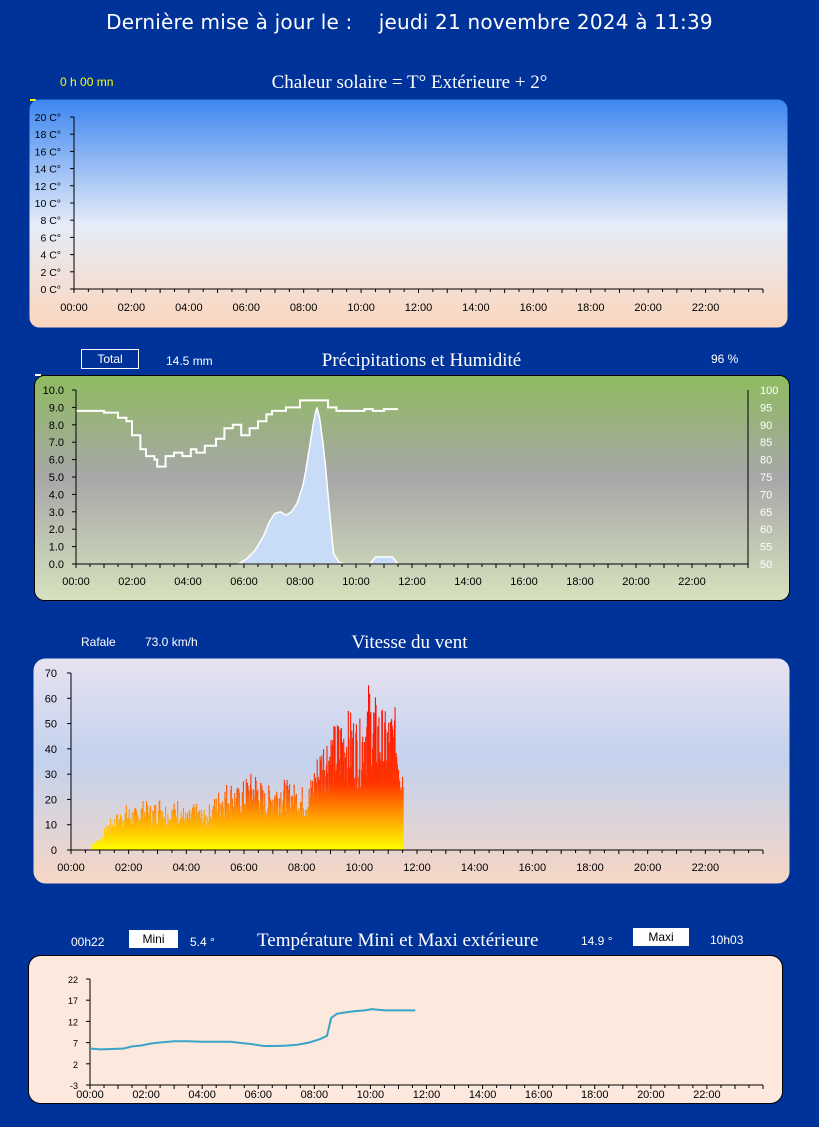 The image size is (819, 1127). What do you see at coordinates (74, 308) in the screenshot?
I see `solar-x-tick-label: 00:00` at bounding box center [74, 308].